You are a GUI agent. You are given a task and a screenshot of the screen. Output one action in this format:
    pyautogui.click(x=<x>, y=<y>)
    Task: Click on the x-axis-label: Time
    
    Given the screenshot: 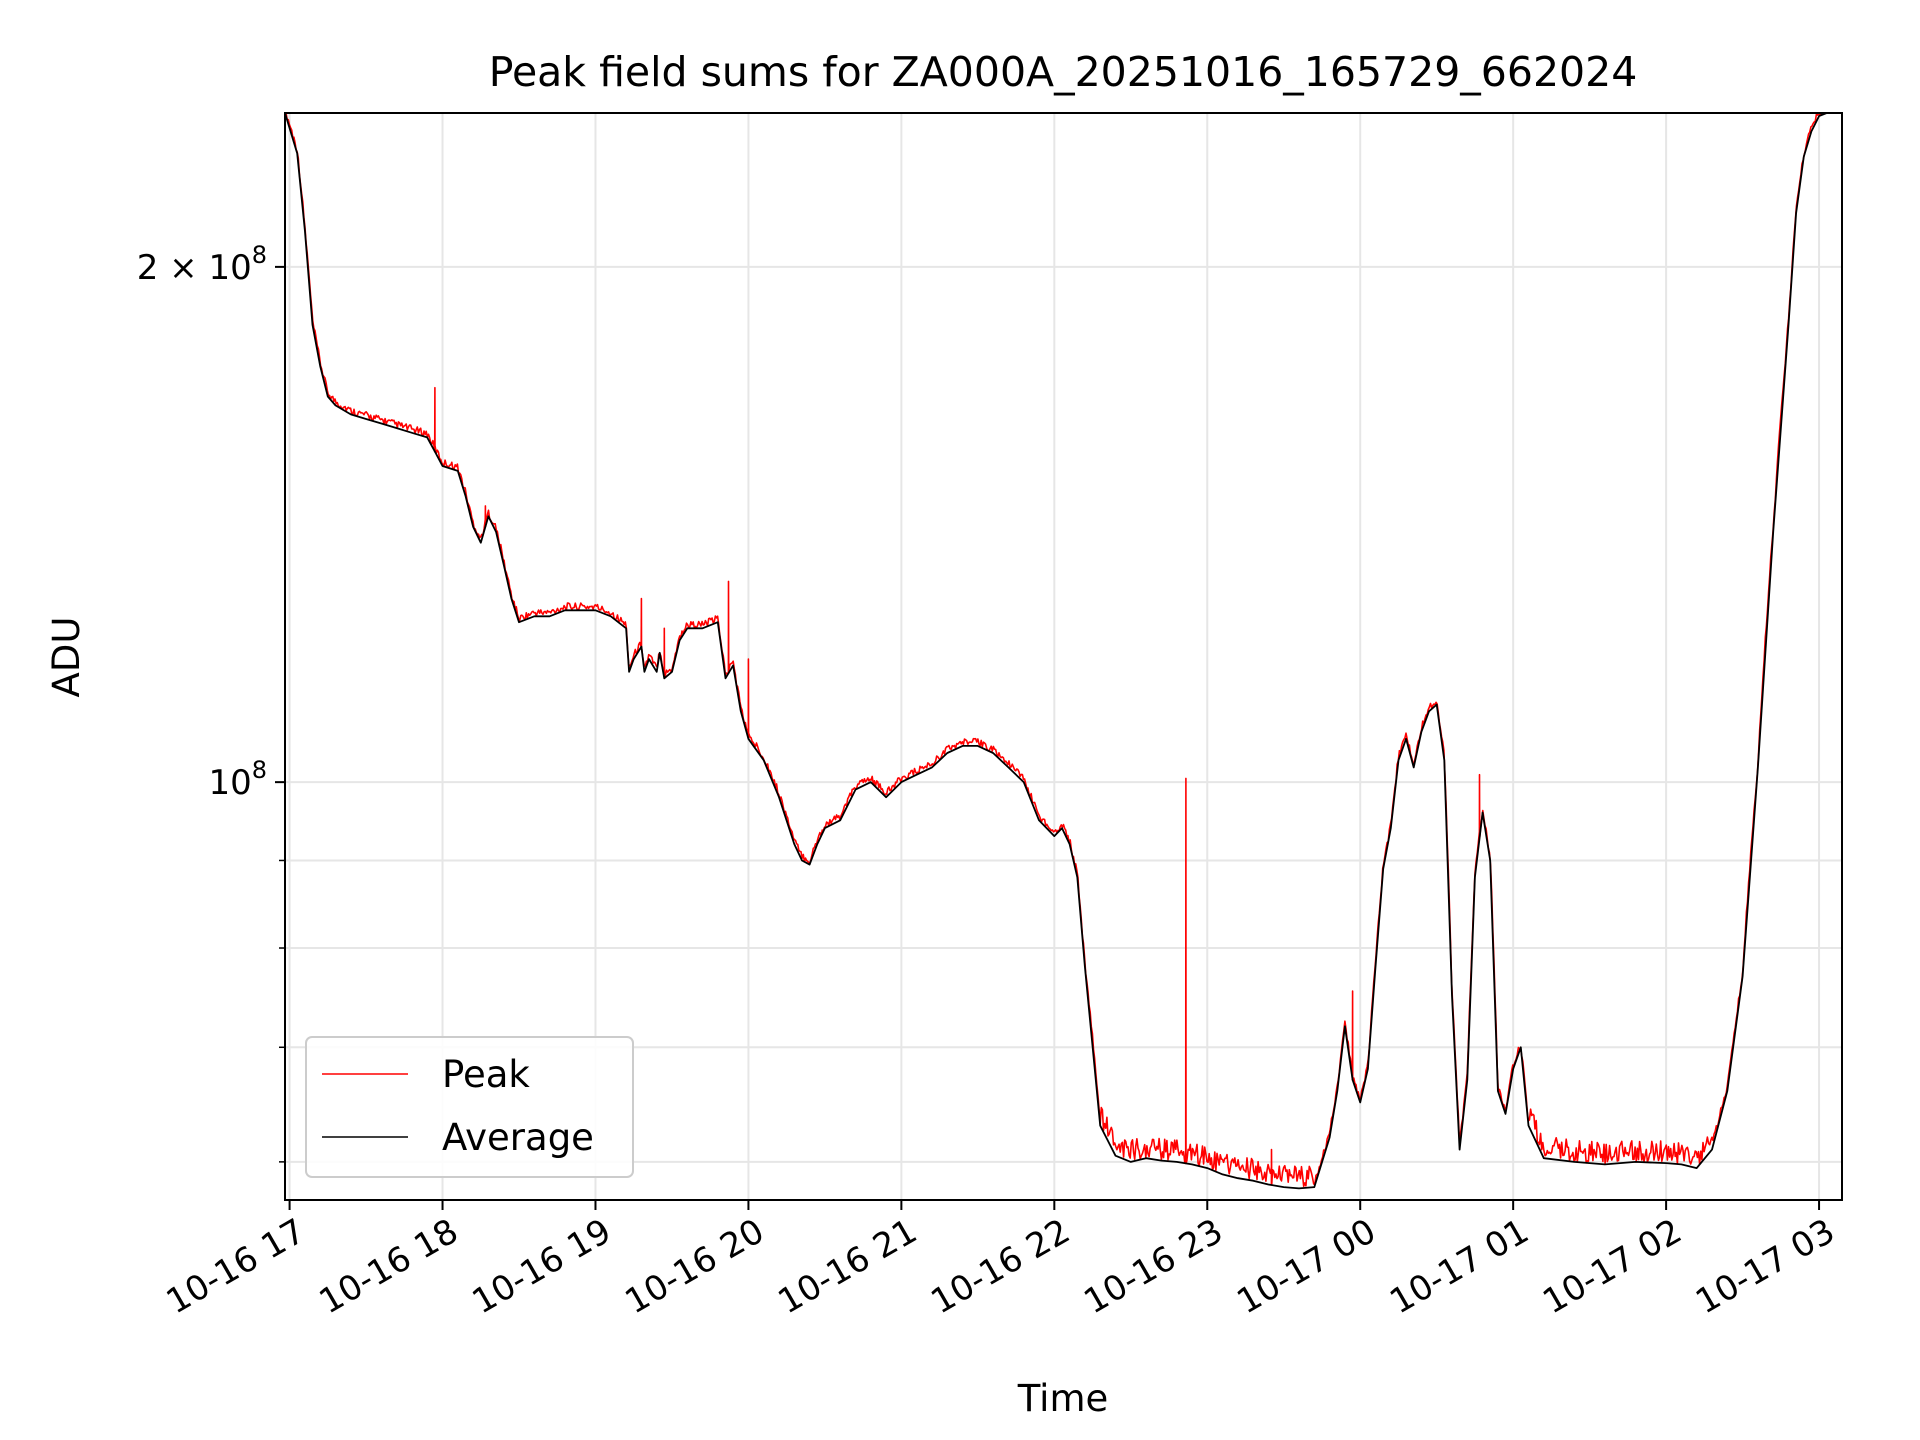 What is the action you would take?
    pyautogui.click(x=1063, y=1398)
    